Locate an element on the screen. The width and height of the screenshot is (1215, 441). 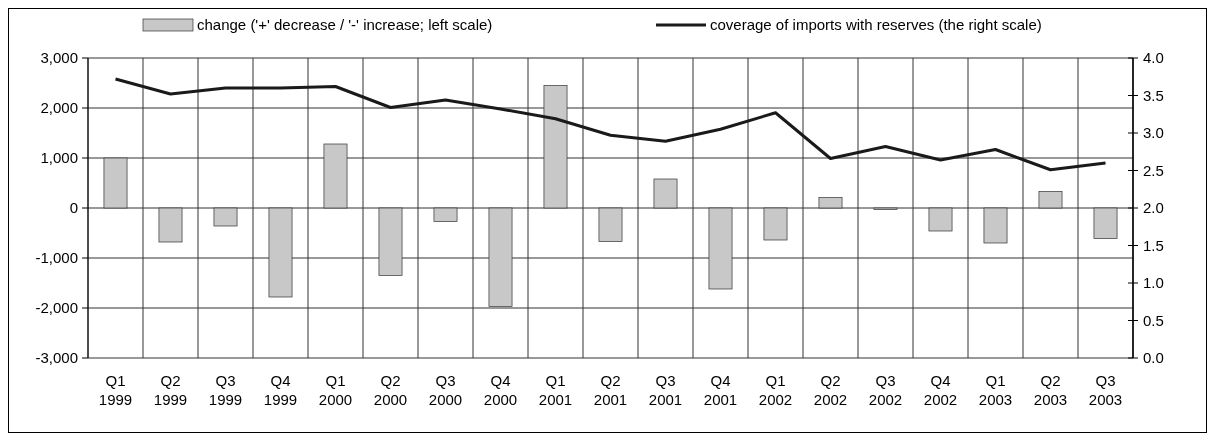
x-tick-label: Q1 2001 is located at coordinates (555, 390).